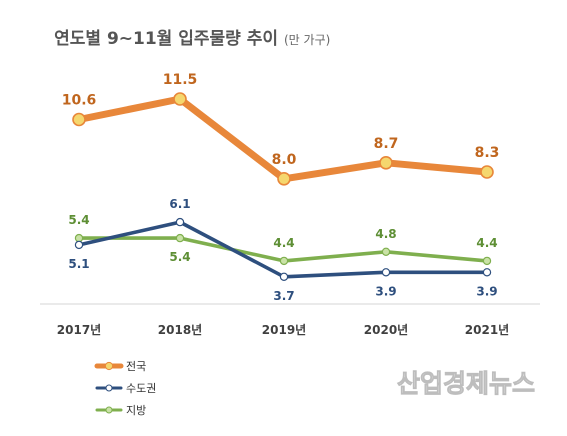  I want to click on chart-title: 연도별 9~11월 입주물량 추이, so click(166, 39).